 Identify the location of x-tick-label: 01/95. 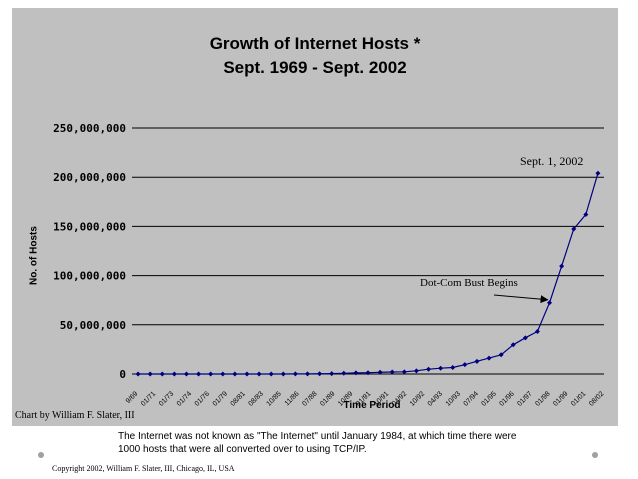
(489, 398).